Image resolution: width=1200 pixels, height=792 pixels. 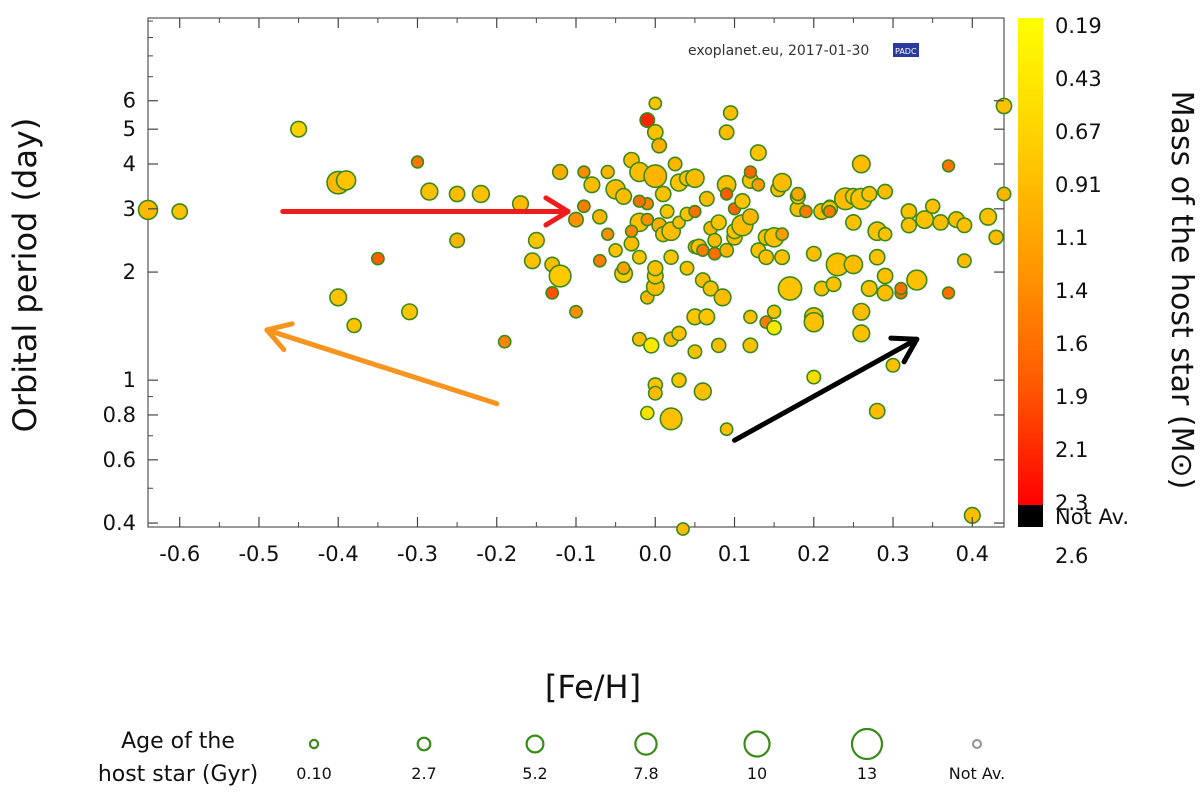 I want to click on arrow-shaft, so click(x=826, y=389).